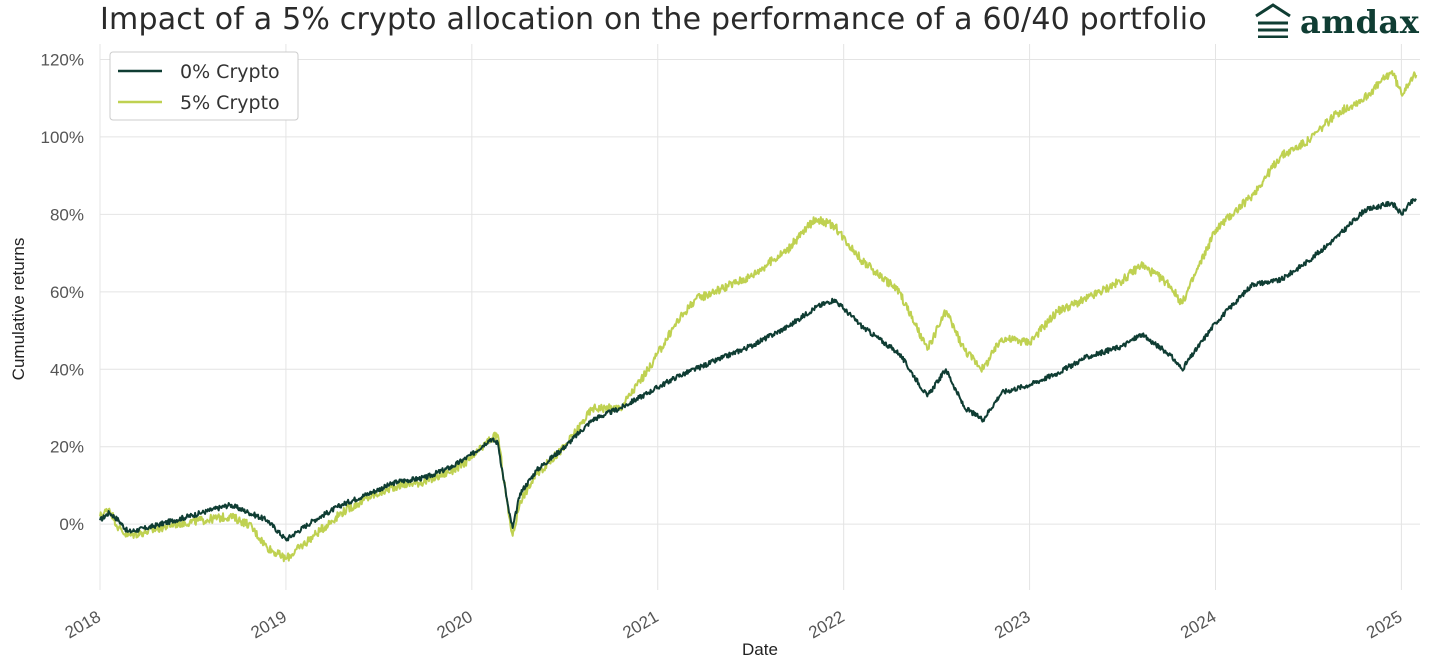 The height and width of the screenshot is (672, 1430). What do you see at coordinates (455, 624) in the screenshot?
I see `x-tick-label: 2020` at bounding box center [455, 624].